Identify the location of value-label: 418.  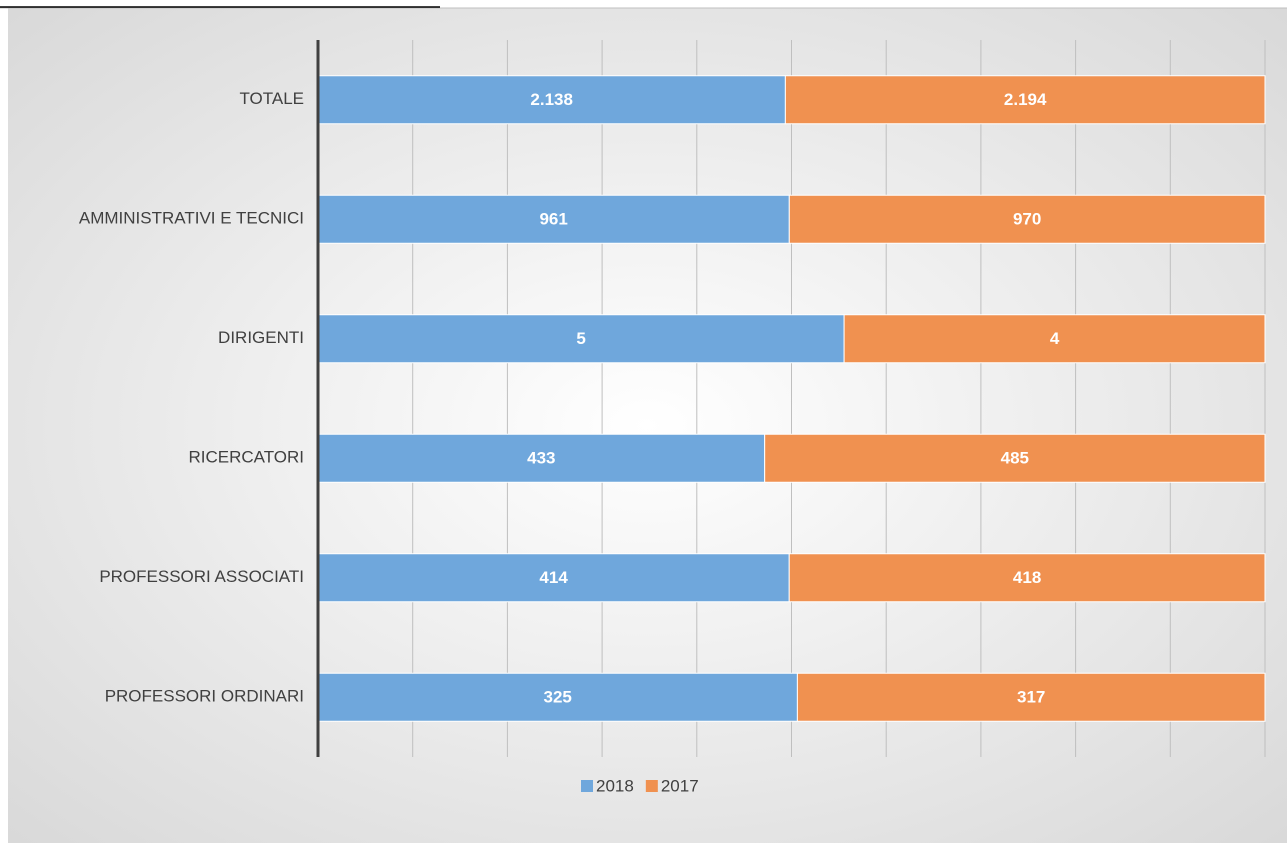
(1027, 577).